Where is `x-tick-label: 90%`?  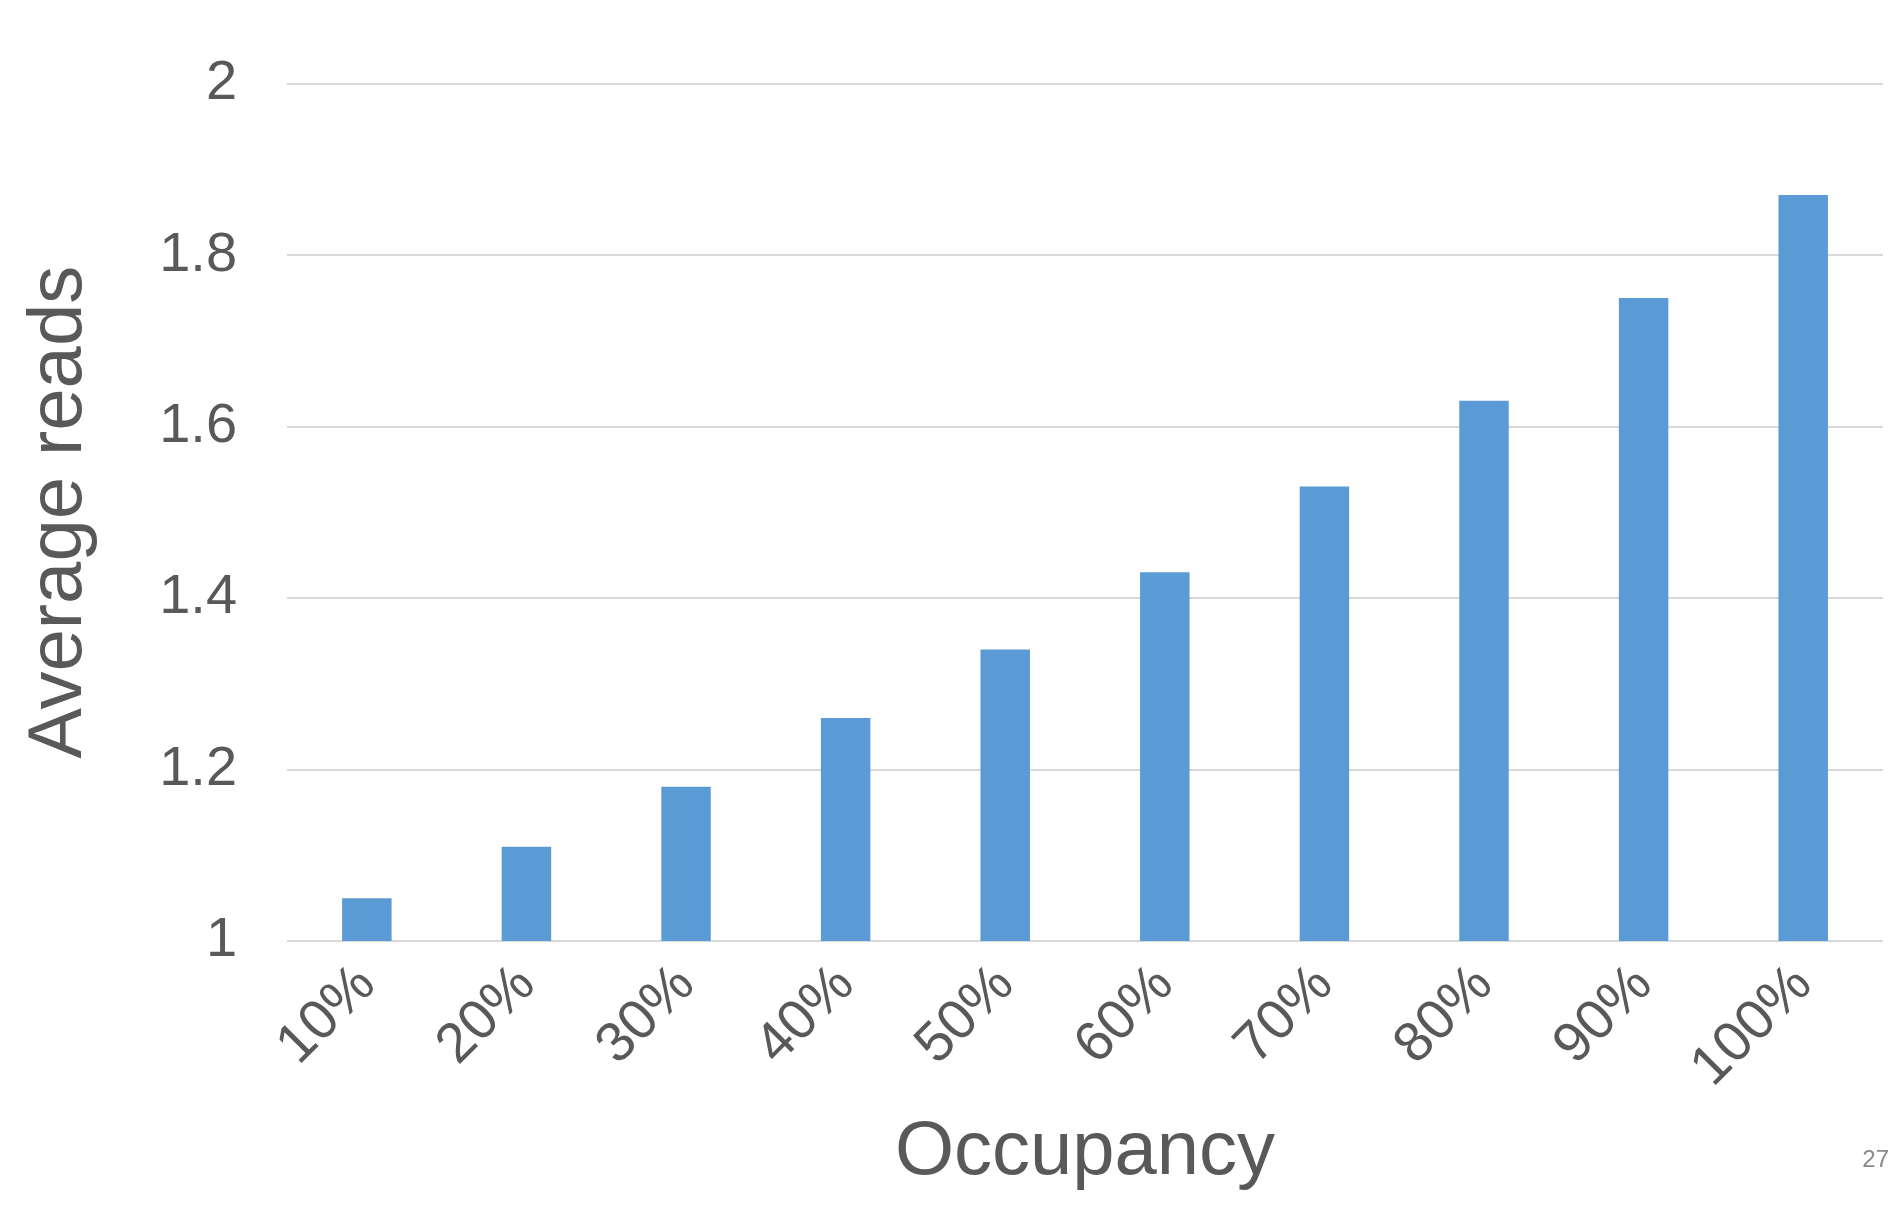
x-tick-label: 90% is located at coordinates (1601, 1012).